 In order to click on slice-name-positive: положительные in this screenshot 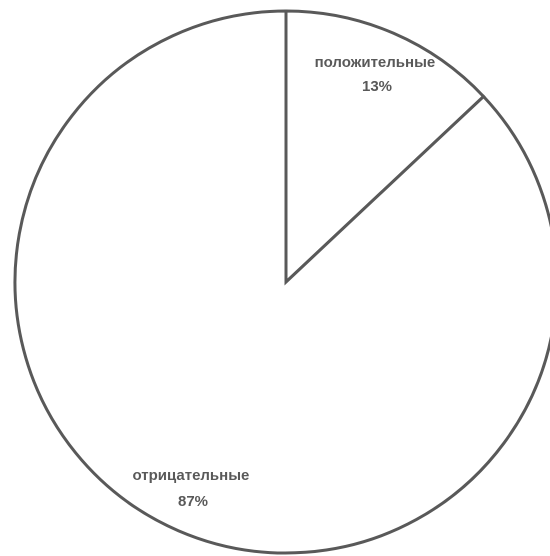, I will do `click(375, 62)`.